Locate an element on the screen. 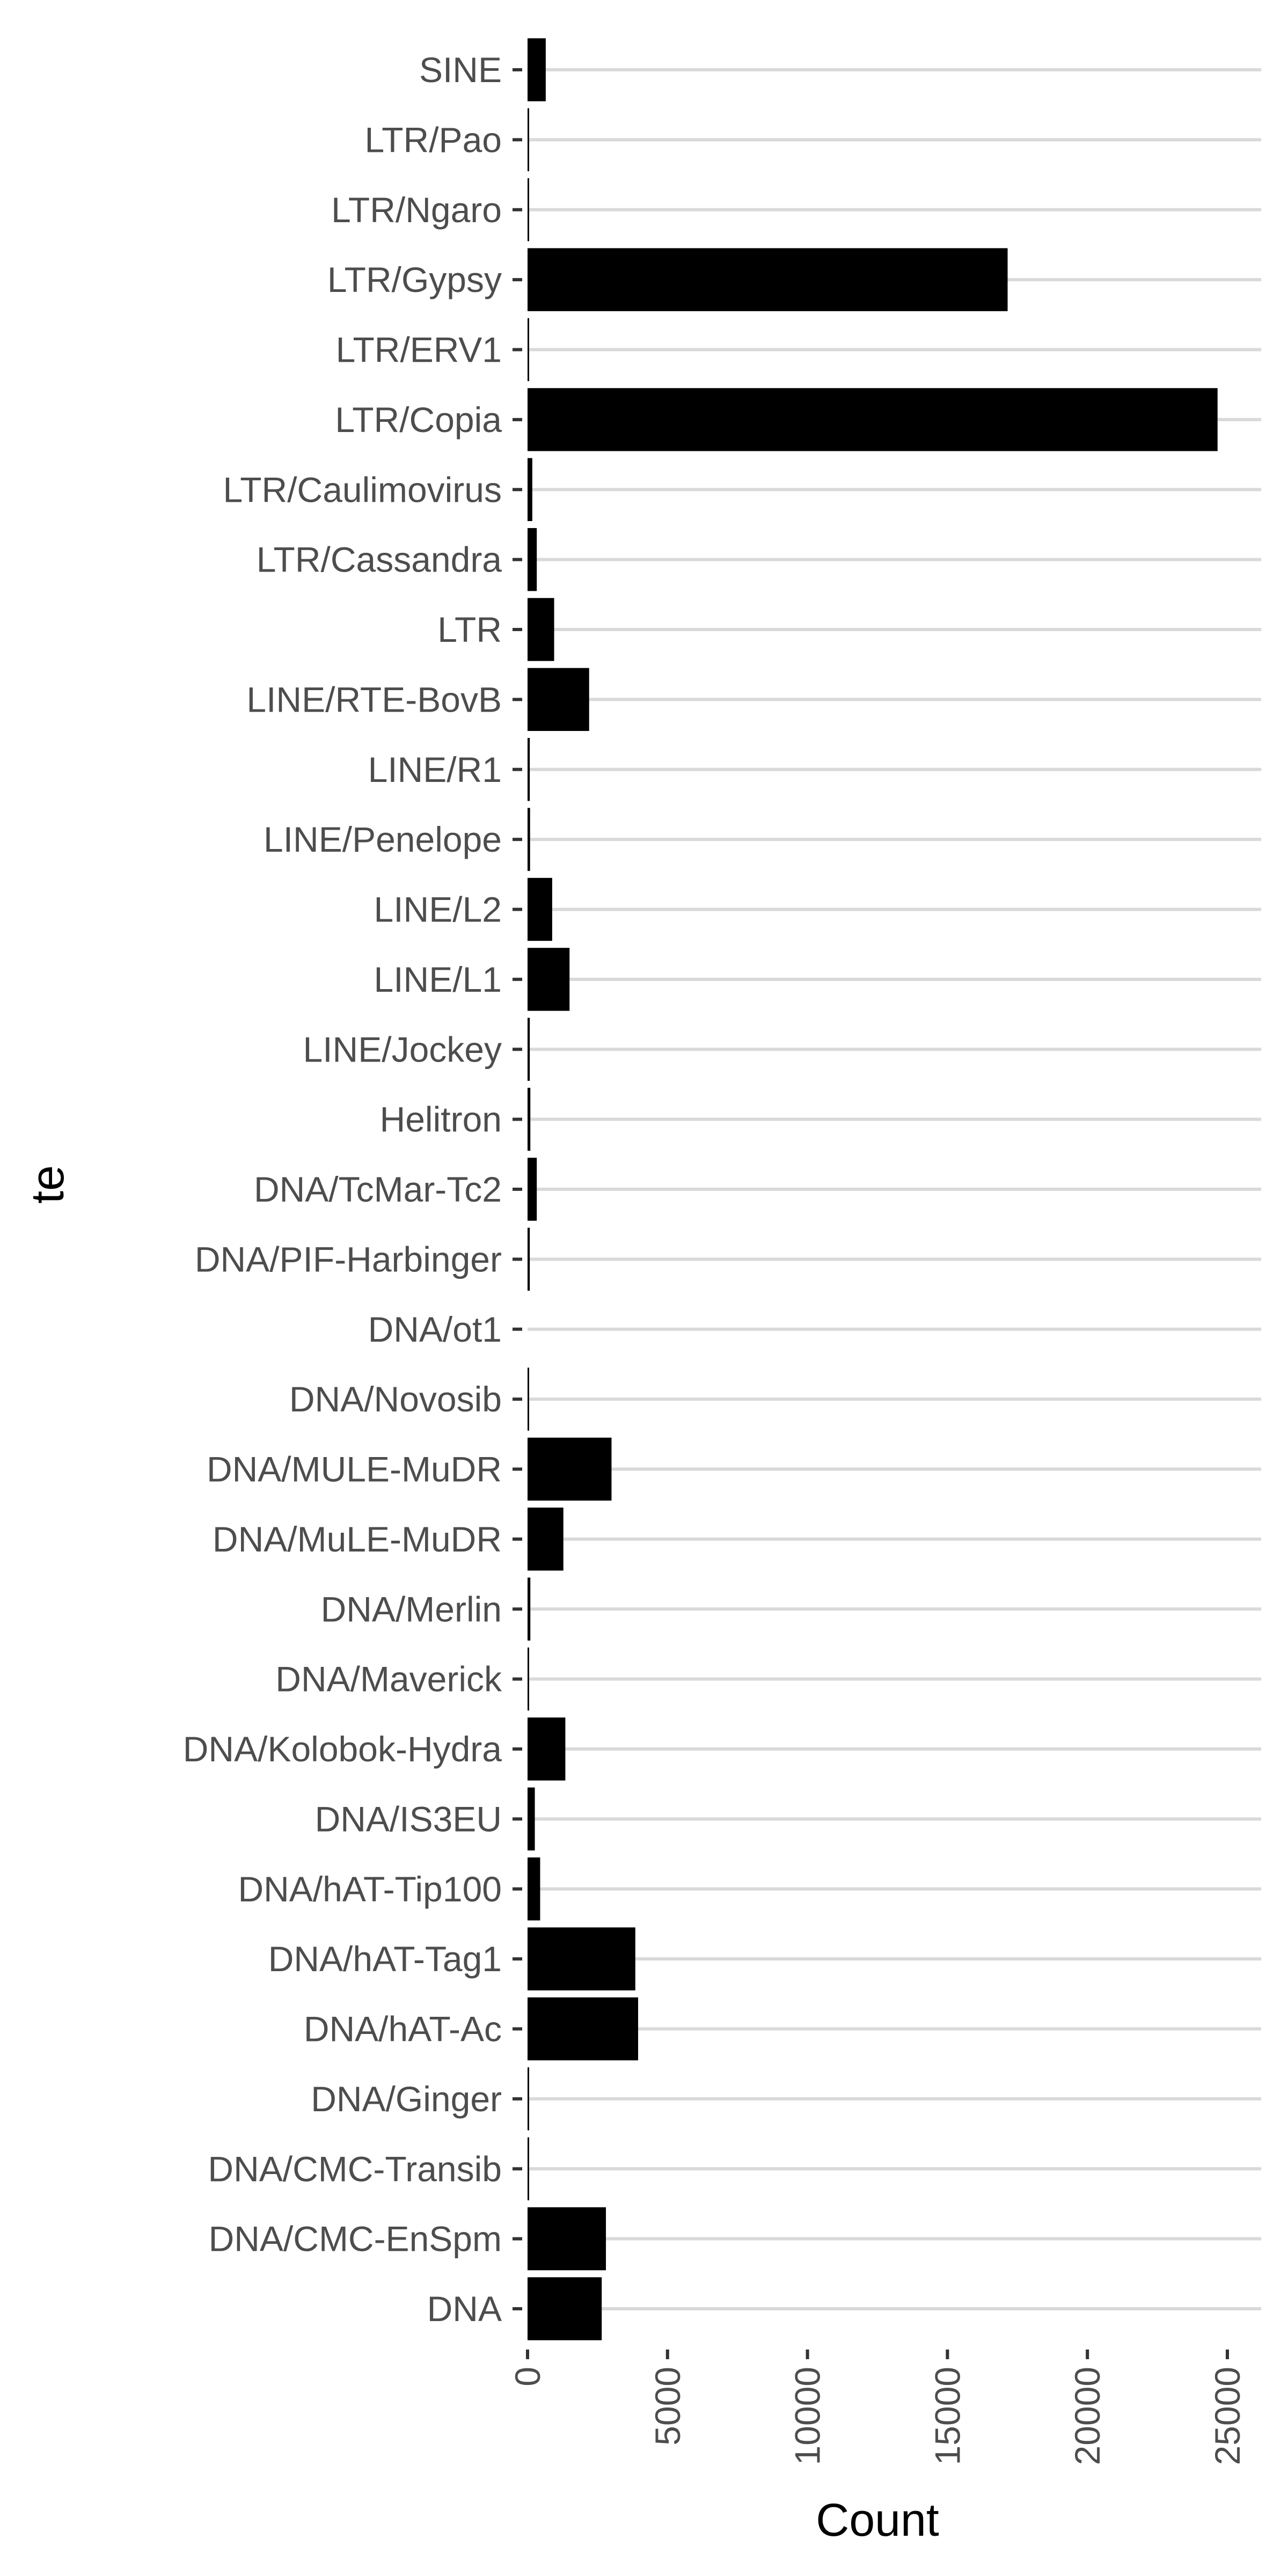 The image size is (1288, 2576). y-tick-label: LINE/Penelope is located at coordinates (383, 839).